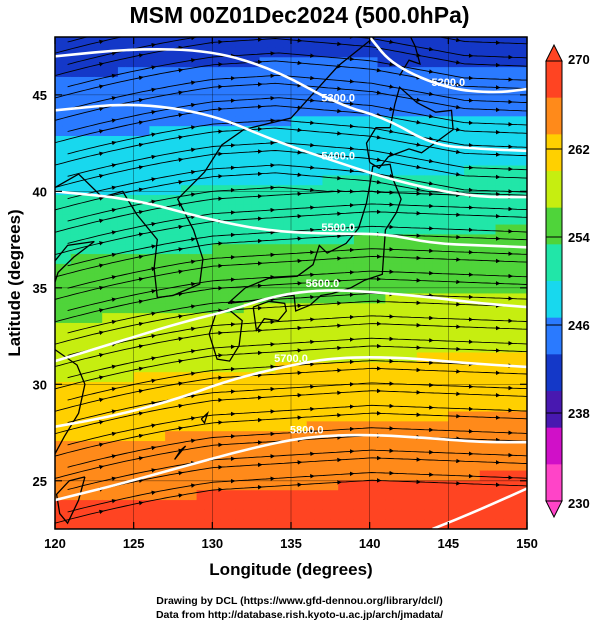  I want to click on contour-label: 5200.0, so click(449, 83).